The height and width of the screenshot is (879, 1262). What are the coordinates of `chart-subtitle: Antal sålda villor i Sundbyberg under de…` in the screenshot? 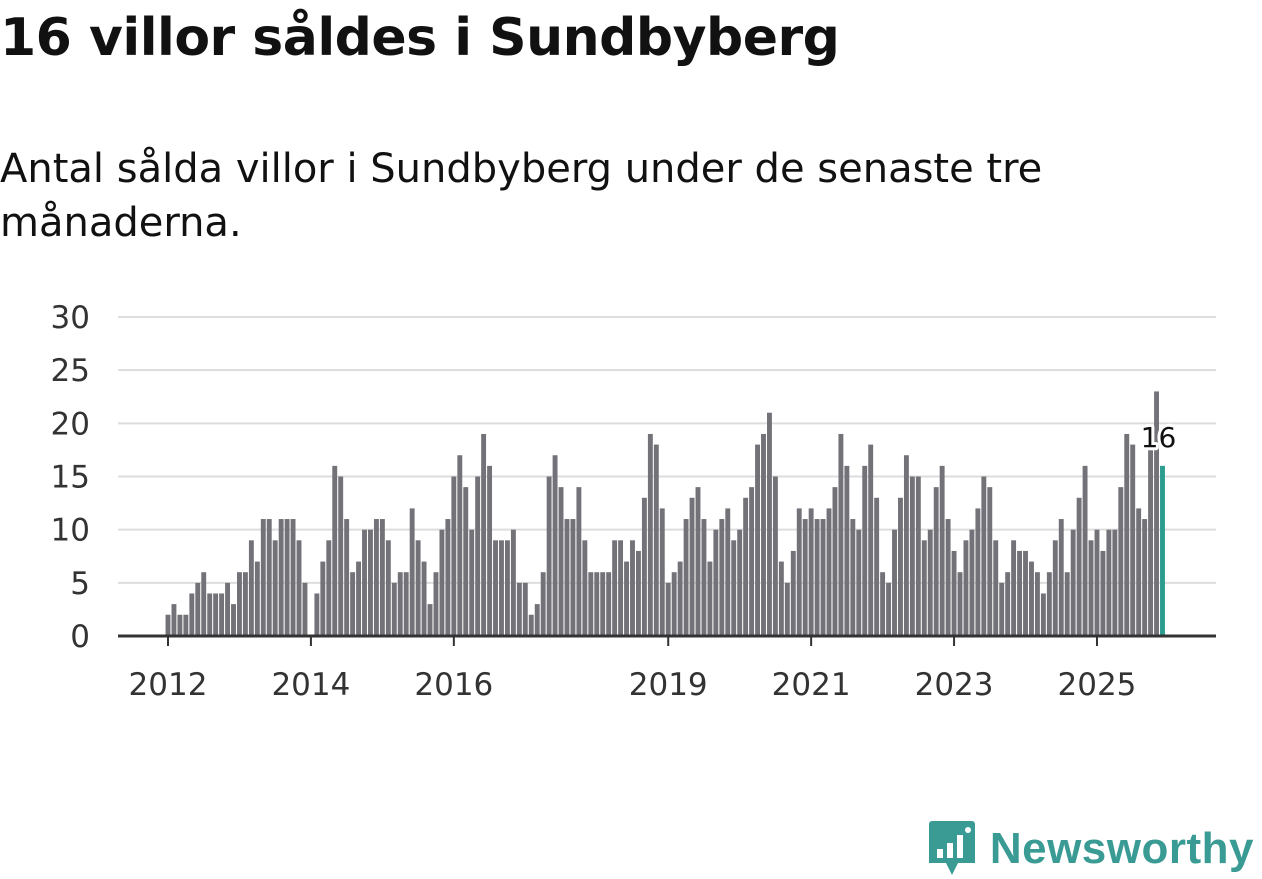 It's located at (521, 196).